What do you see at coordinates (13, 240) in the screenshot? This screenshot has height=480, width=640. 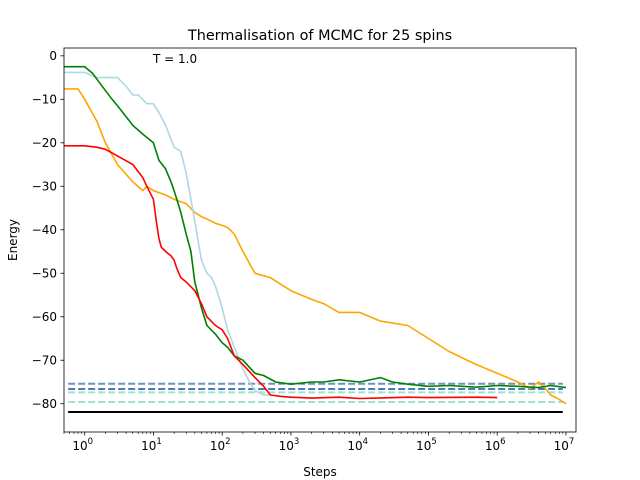 I see `y-axis-label: Energy` at bounding box center [13, 240].